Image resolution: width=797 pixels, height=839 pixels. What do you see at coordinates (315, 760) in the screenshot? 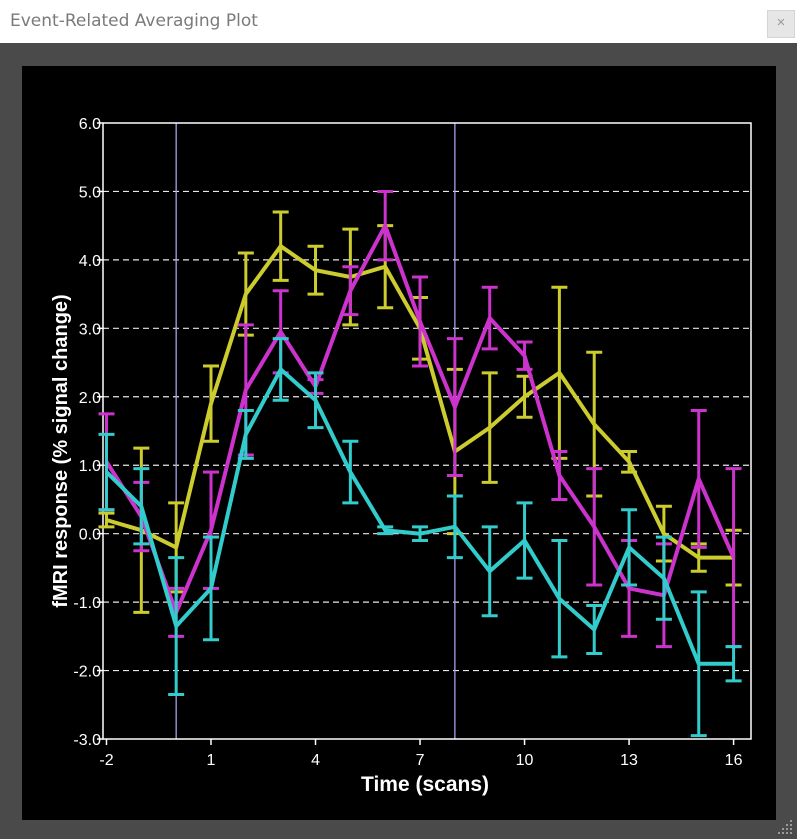
I see `x-tick-label: 4` at bounding box center [315, 760].